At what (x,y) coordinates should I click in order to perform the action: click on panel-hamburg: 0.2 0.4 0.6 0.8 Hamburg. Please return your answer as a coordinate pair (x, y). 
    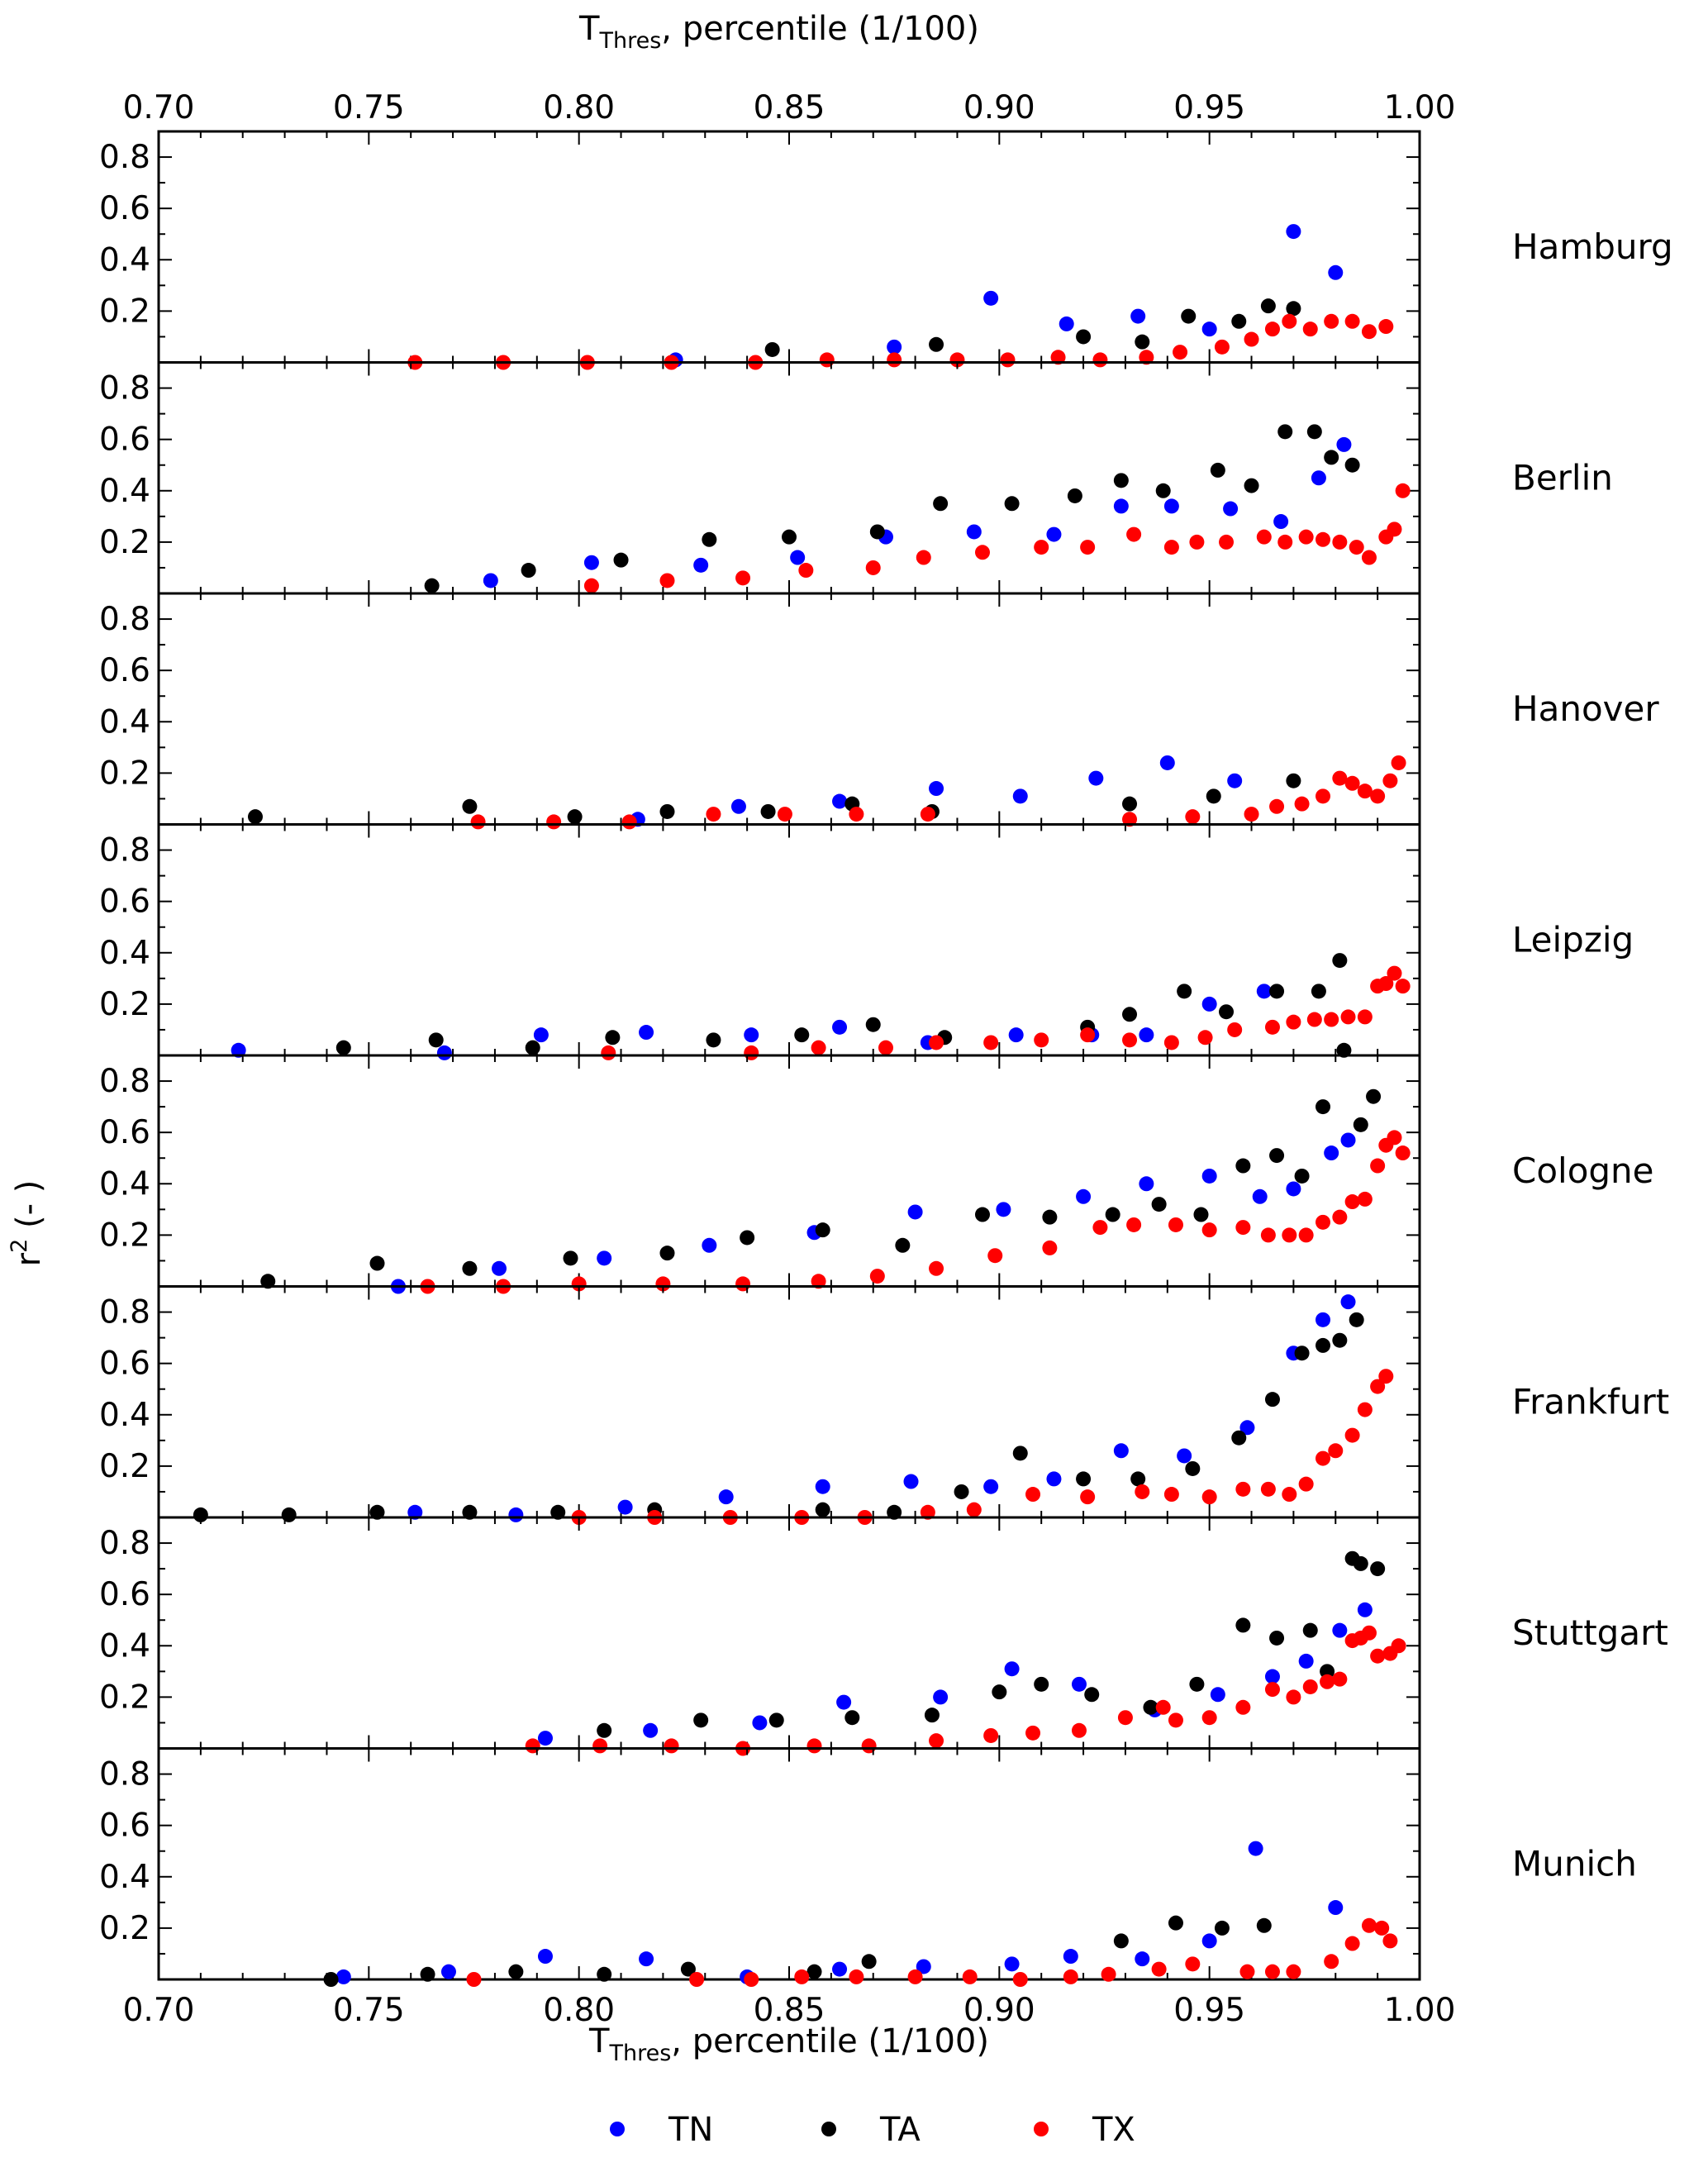
    Looking at the image, I should click on (886, 250).